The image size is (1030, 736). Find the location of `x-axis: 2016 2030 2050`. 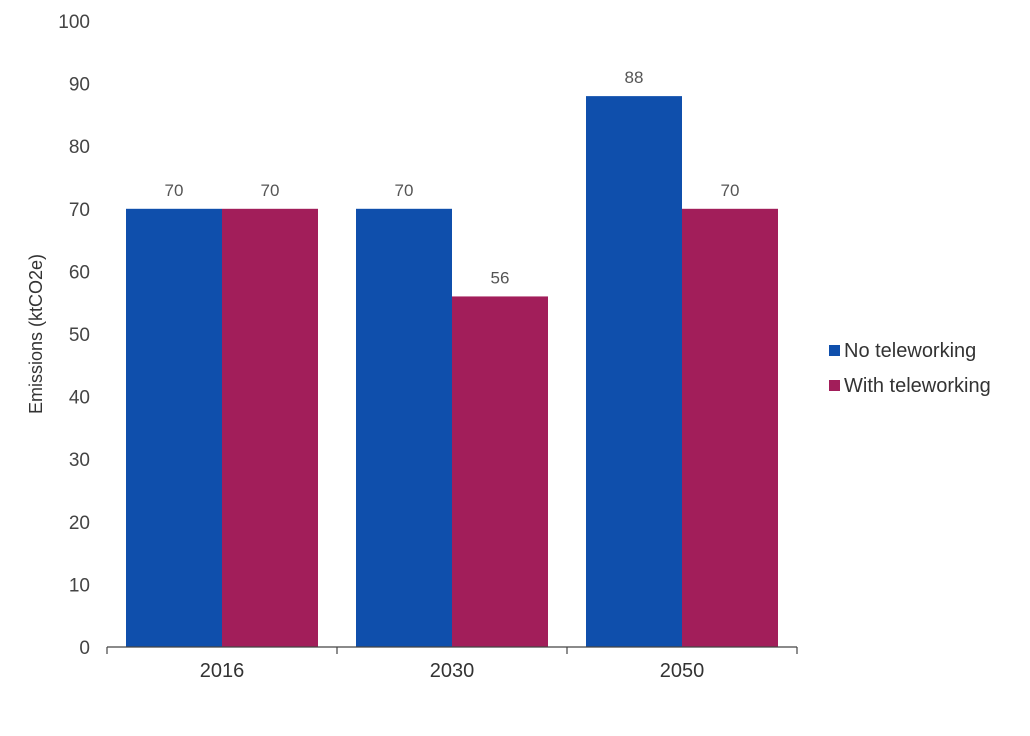

x-axis: 2016 2030 2050 is located at coordinates (452, 664).